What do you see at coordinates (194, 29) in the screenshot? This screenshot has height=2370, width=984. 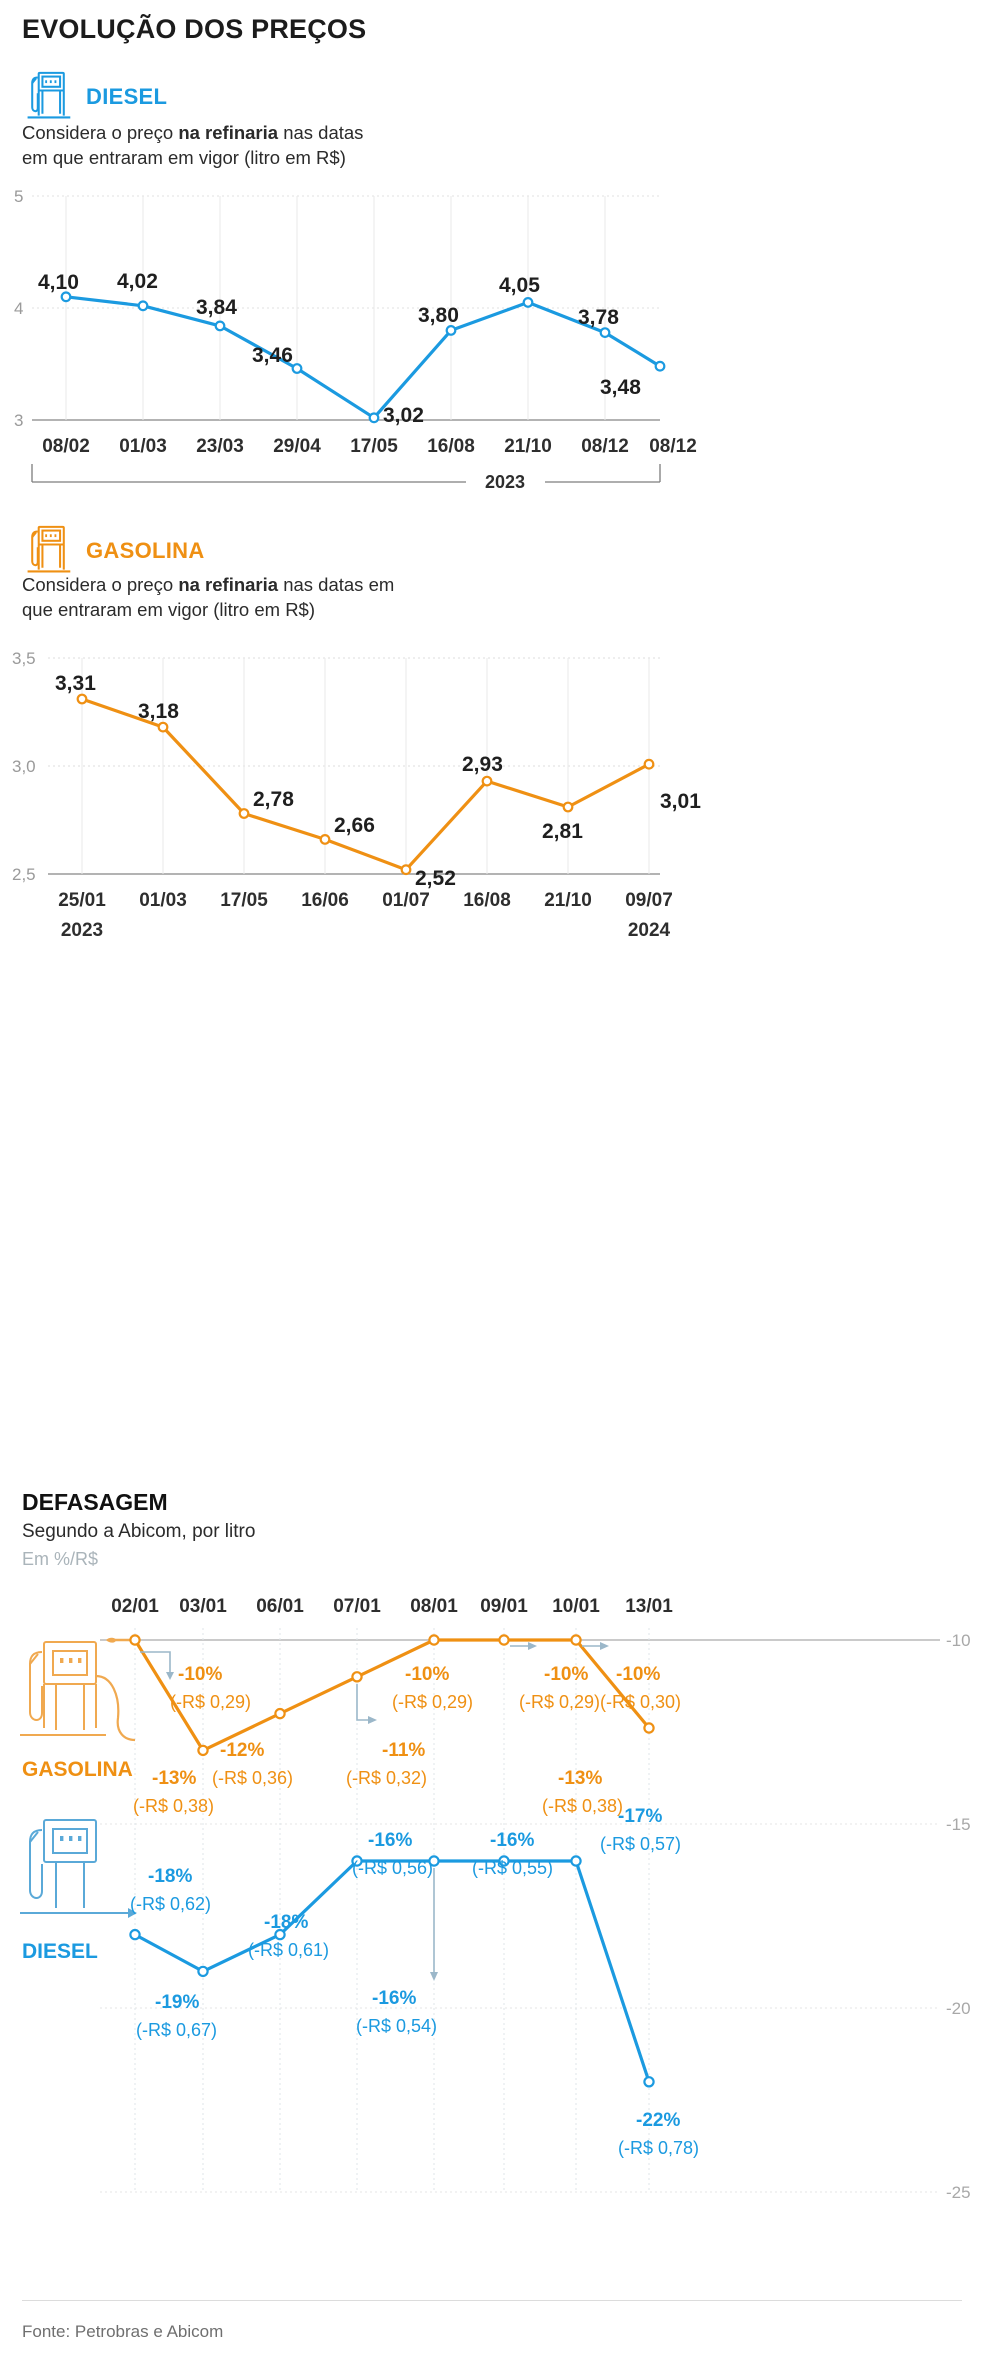 I see `page-title: EVOLUÇÃO DOS PREÇOS` at bounding box center [194, 29].